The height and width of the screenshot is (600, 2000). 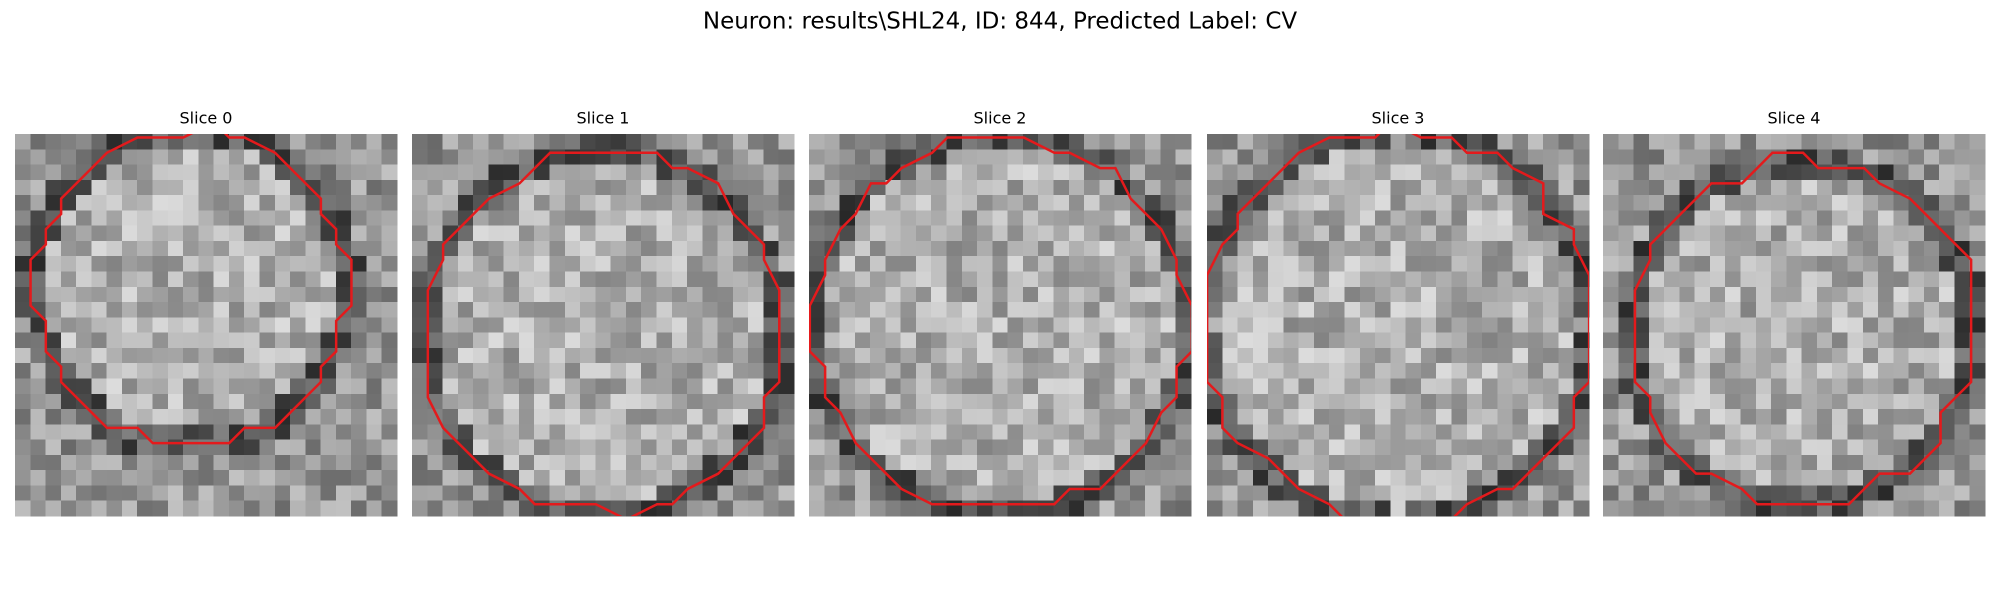 What do you see at coordinates (206, 325) in the screenshot?
I see `slice-image` at bounding box center [206, 325].